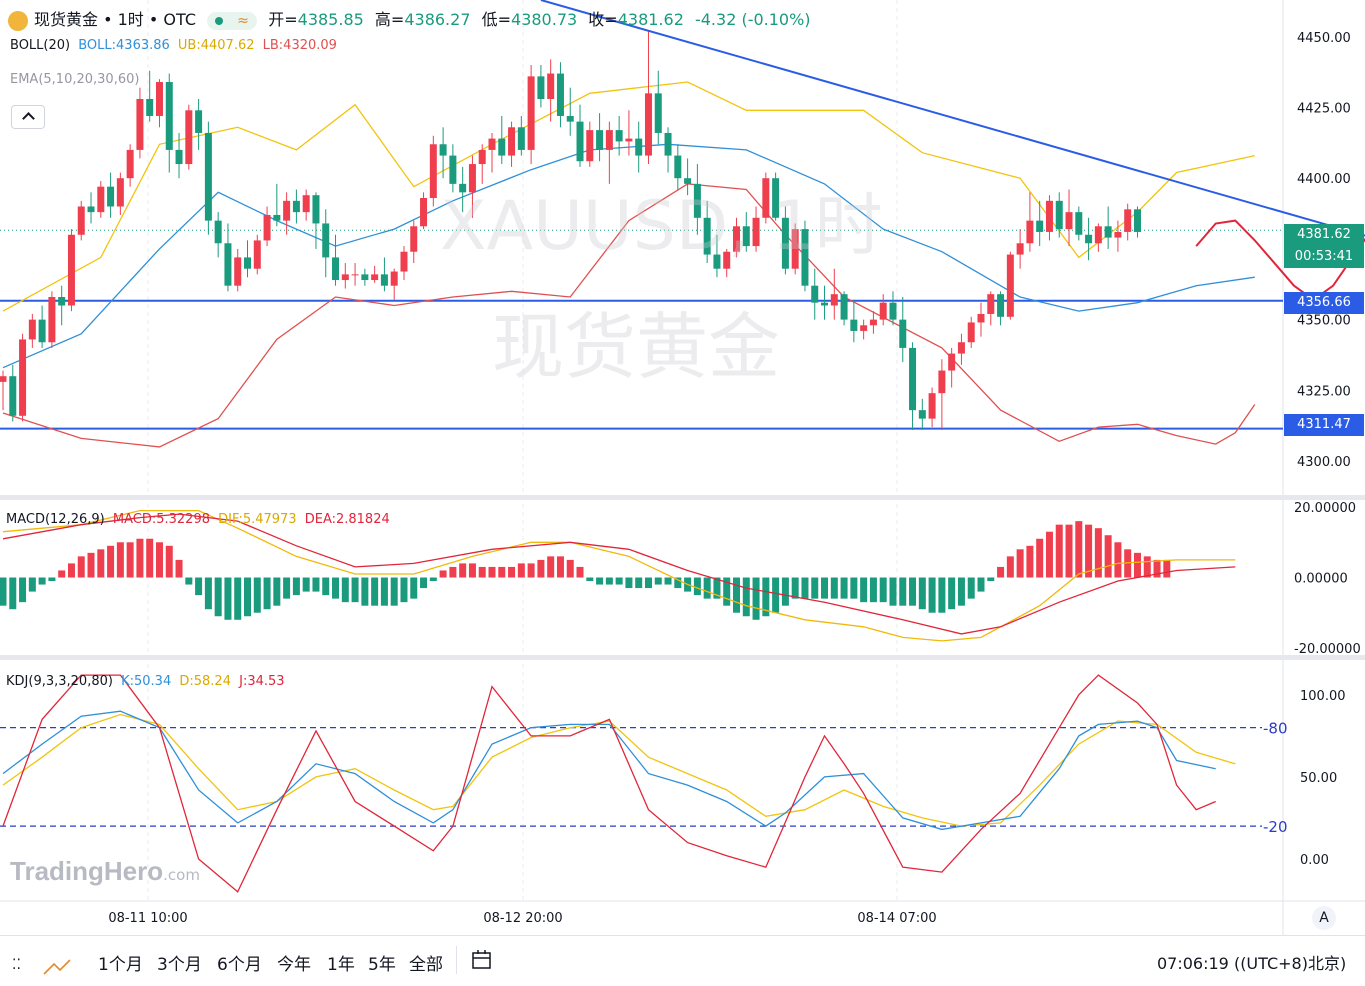 The image size is (1365, 986). Describe the element at coordinates (294, 965) in the screenshot. I see `range-ytd: 今年` at that location.